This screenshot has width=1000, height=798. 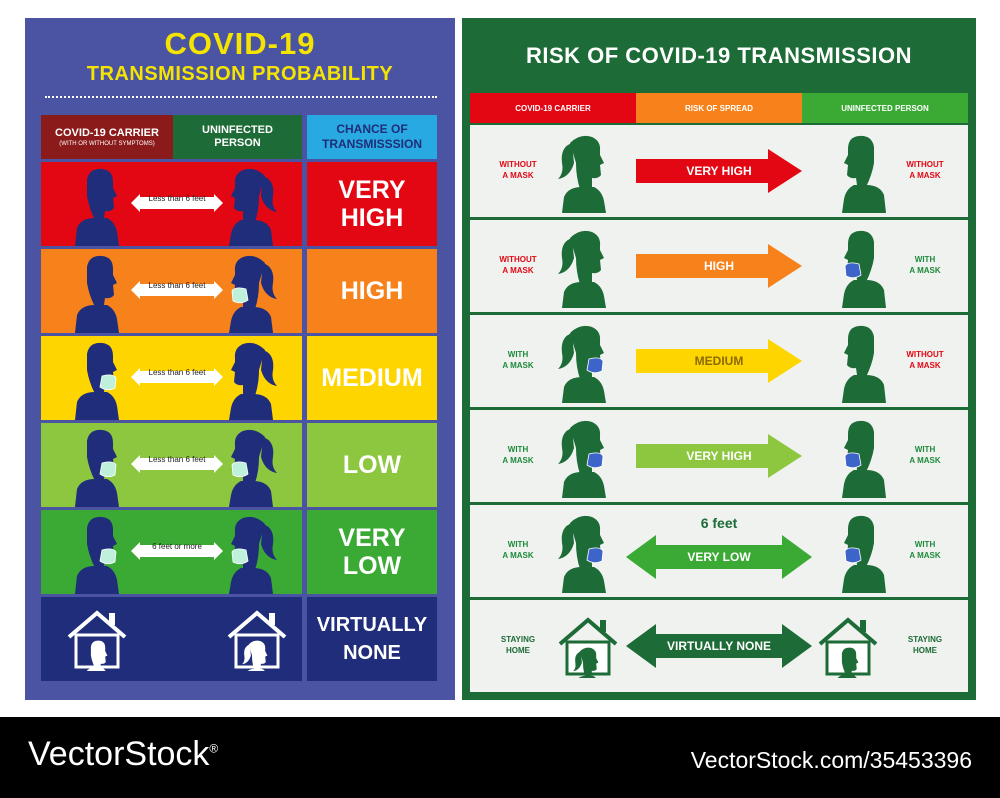 What do you see at coordinates (719, 55) in the screenshot?
I see `right-title: RISK OF COVID-19 TRANSMISSION` at bounding box center [719, 55].